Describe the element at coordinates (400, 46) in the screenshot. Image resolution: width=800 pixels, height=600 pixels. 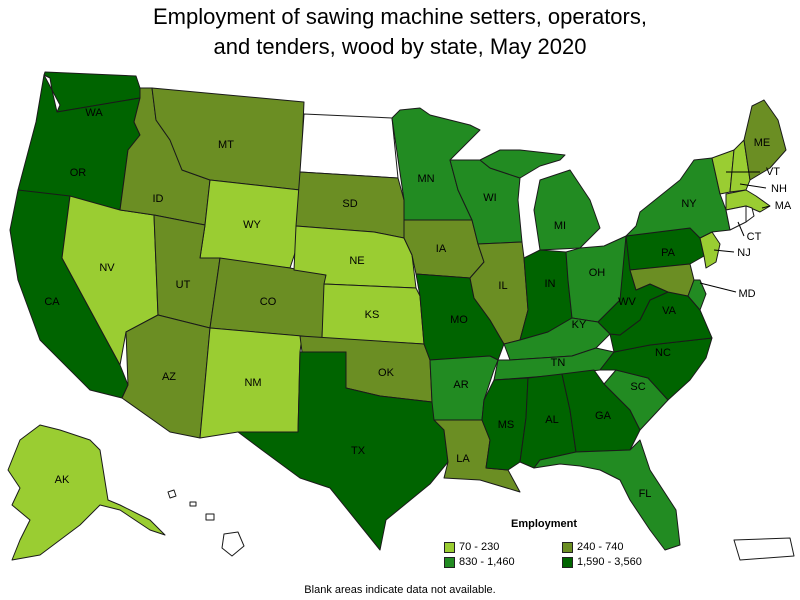
I see `map-title-line-2: and tenders, wood by state, May 2020` at that location.